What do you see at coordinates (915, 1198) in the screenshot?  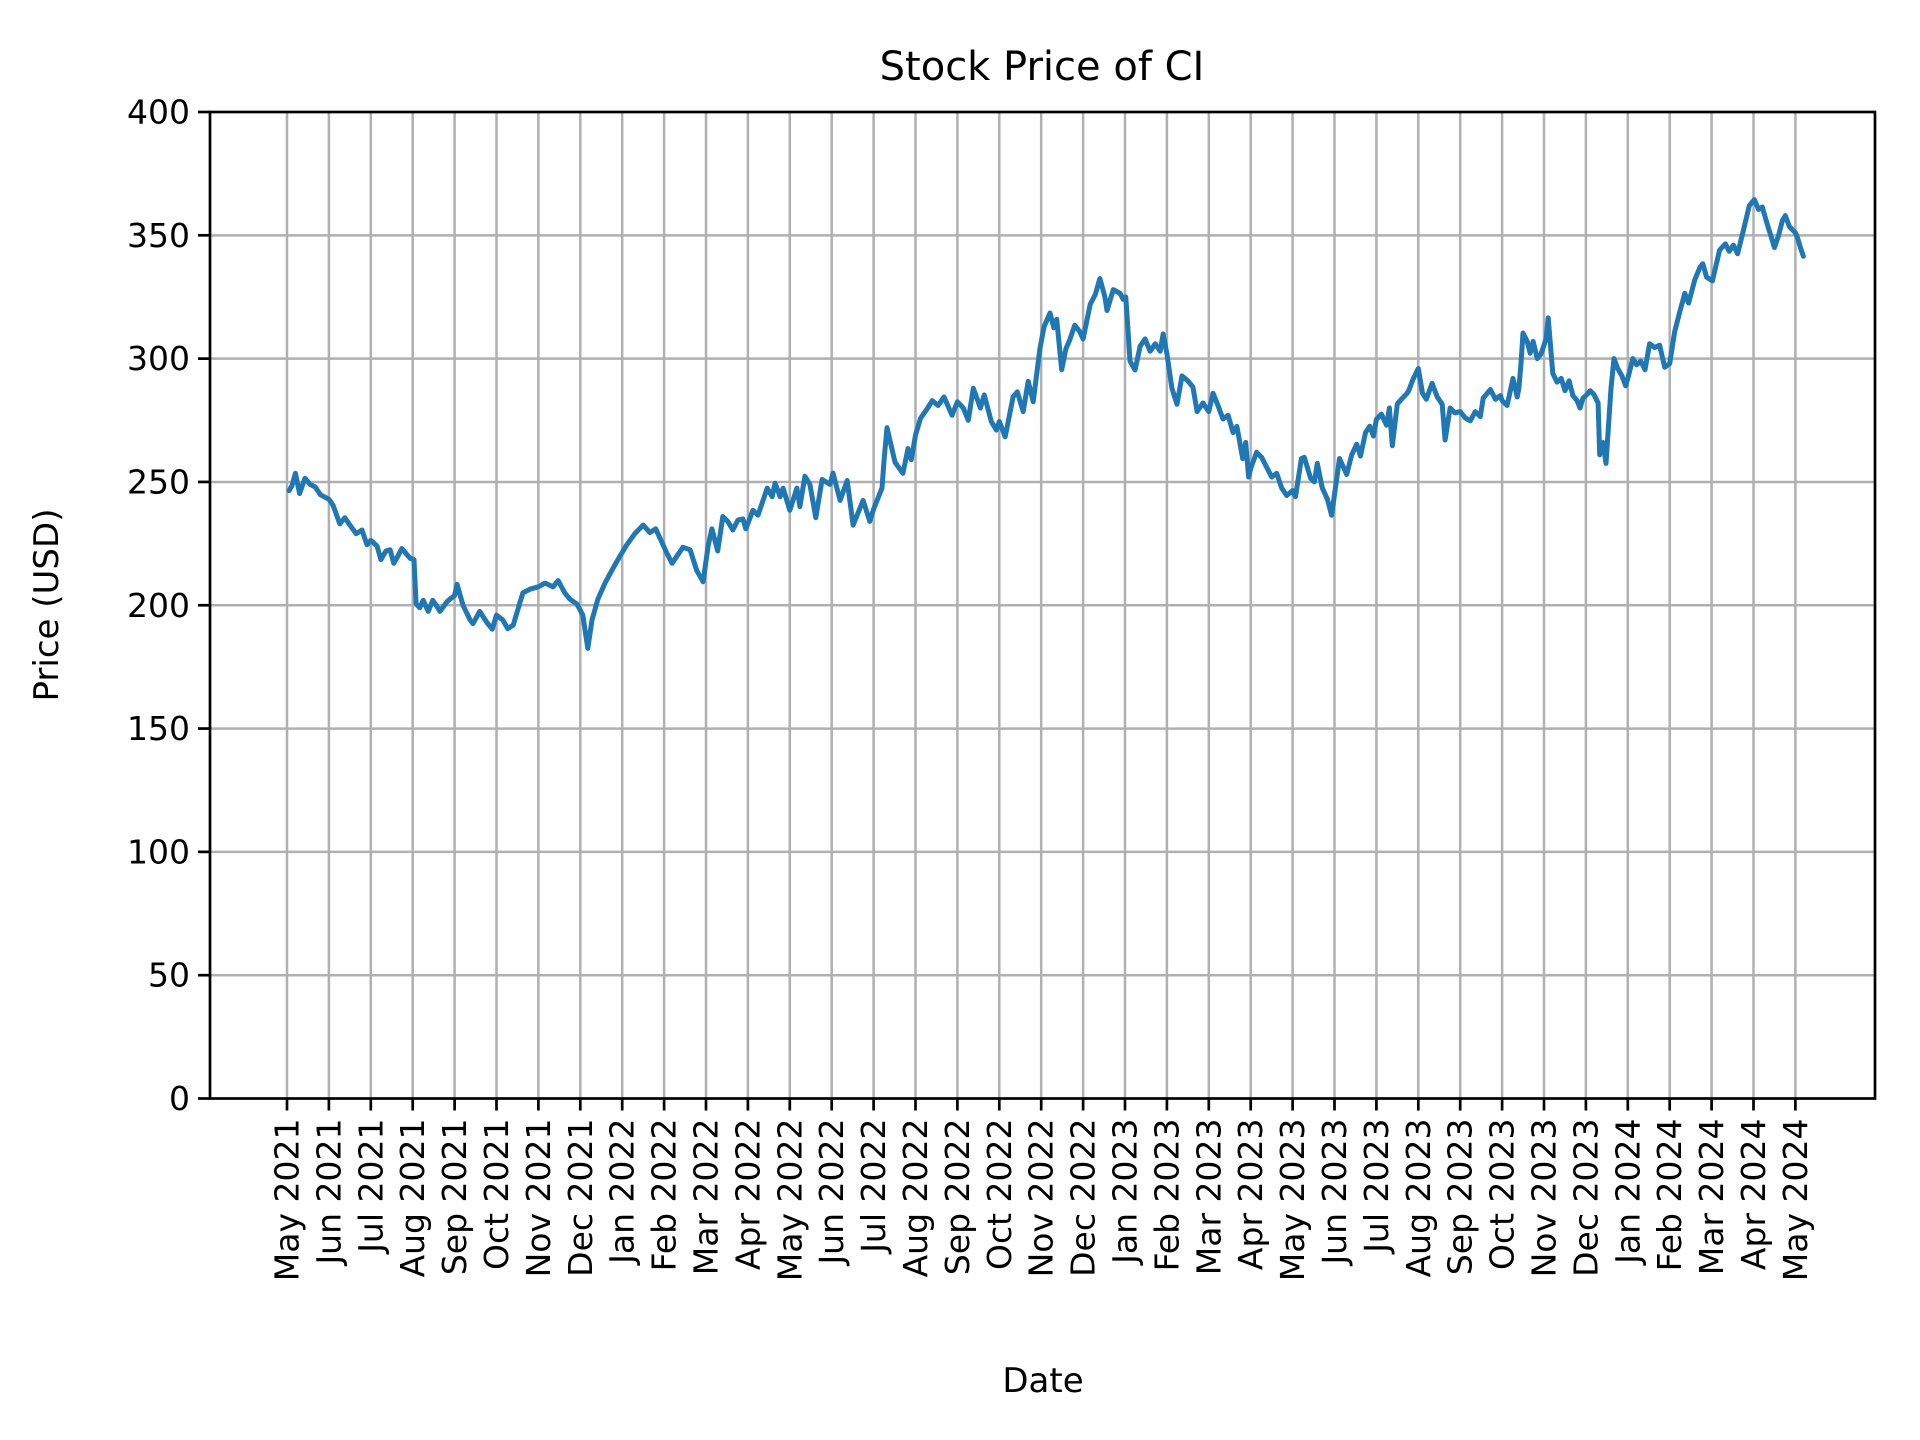 I see `x-tick-label: Aug 2022` at bounding box center [915, 1198].